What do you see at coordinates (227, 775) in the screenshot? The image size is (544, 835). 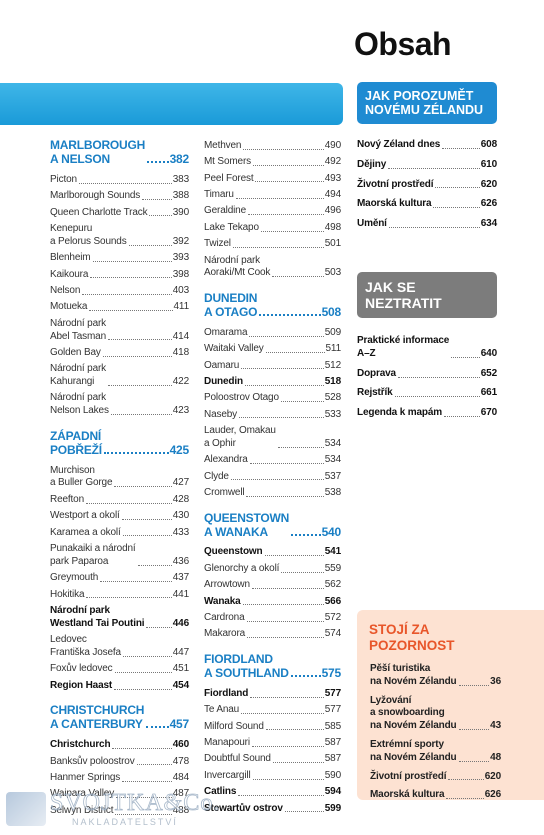 I see `toc-entry-label: Invercargill` at bounding box center [227, 775].